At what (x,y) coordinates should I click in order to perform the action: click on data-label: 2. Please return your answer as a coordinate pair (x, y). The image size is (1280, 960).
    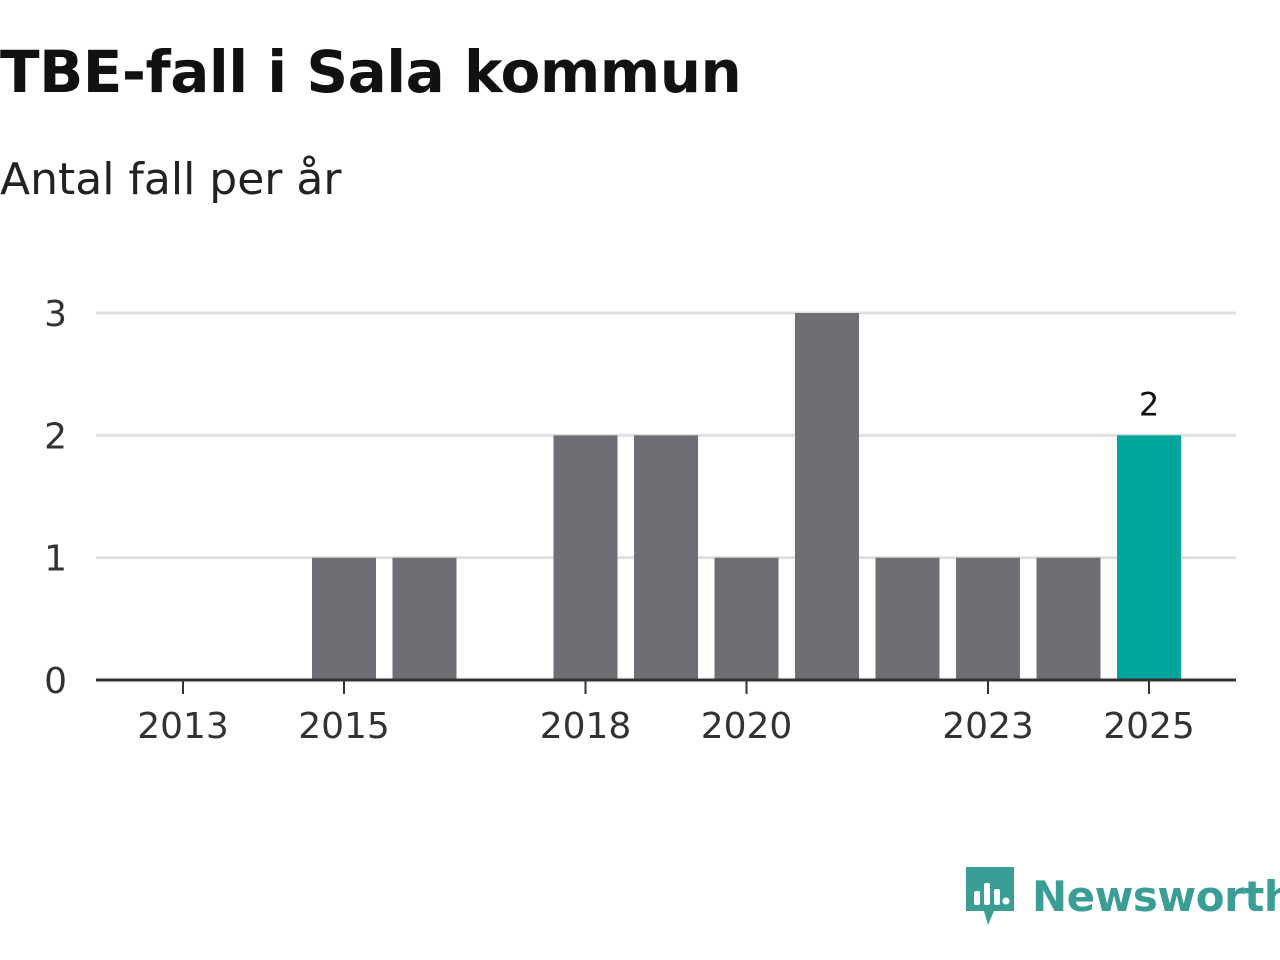
    Looking at the image, I should click on (1149, 404).